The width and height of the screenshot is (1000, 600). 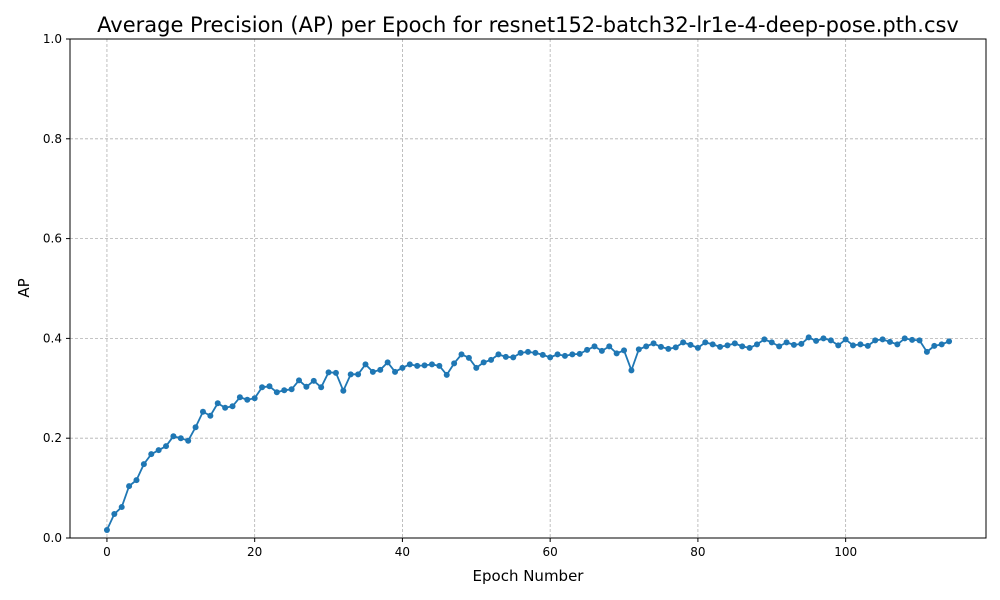 I want to click on x-tick-label: 80, so click(x=697, y=552).